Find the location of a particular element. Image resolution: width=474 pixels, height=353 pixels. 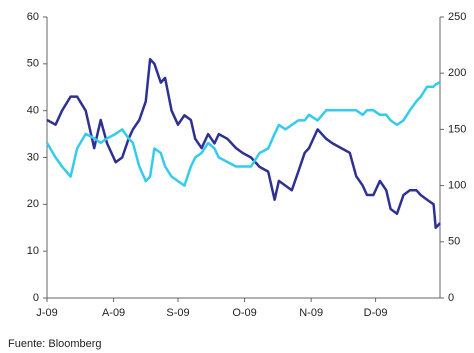

y-tick-label: 20 is located at coordinates (33, 204).